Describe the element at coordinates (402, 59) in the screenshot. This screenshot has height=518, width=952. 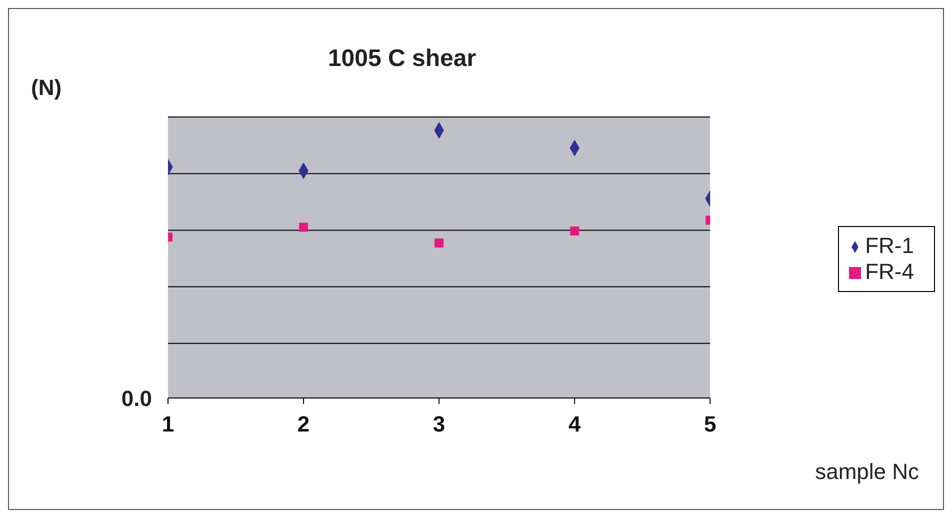
I see `chart-title: 1005 C shear` at that location.